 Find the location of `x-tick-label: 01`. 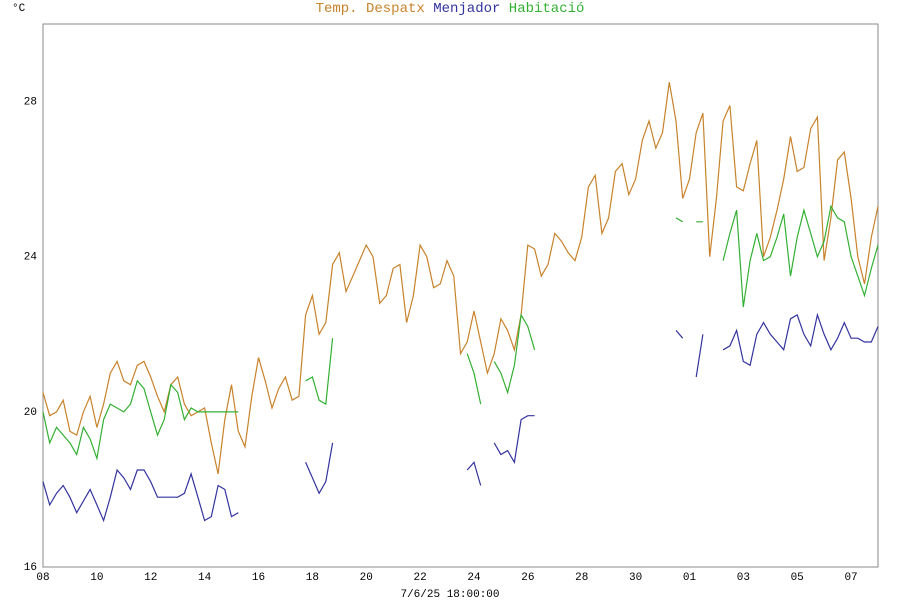

x-tick-label: 01 is located at coordinates (690, 578).